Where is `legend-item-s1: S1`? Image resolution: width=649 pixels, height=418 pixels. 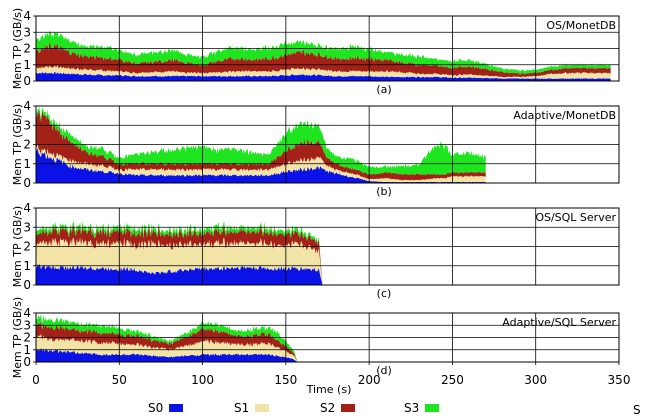 legend-item-s1: S1 is located at coordinates (251, 408).